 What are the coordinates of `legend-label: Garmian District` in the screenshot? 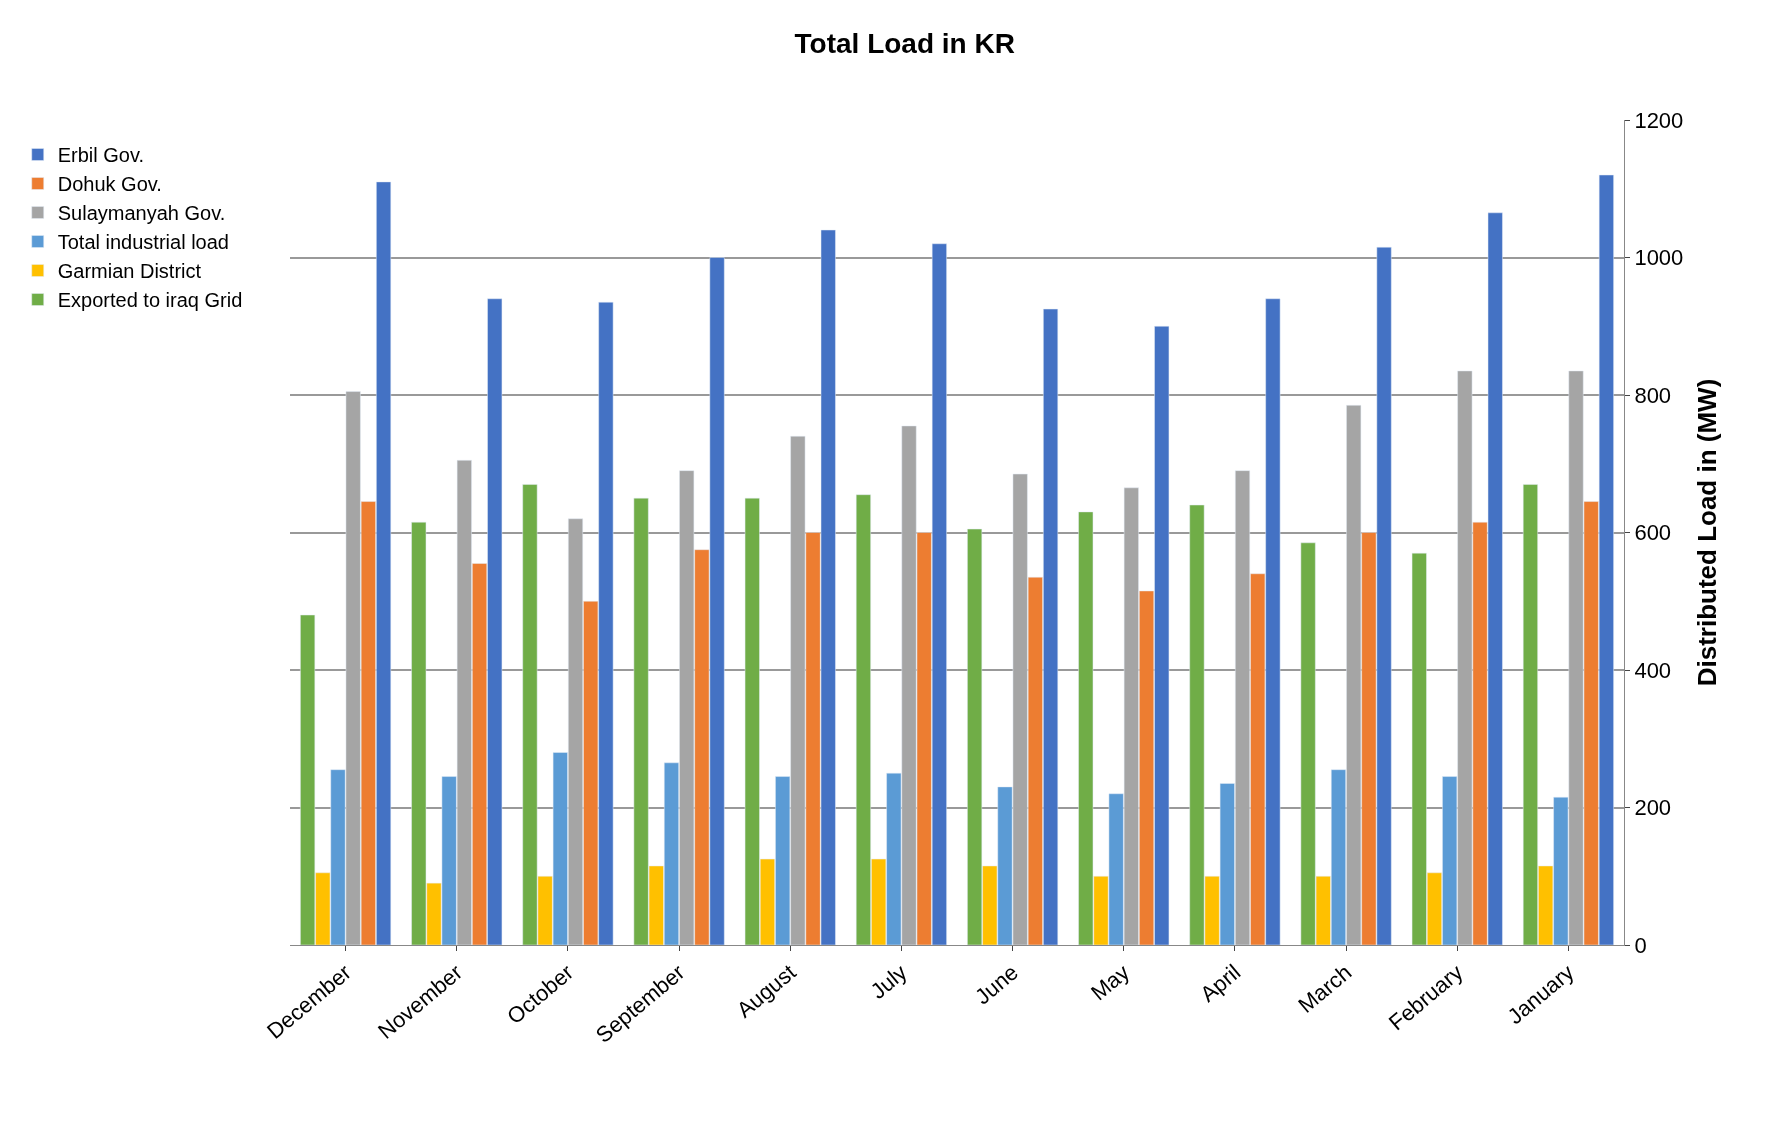 It's located at (129, 271).